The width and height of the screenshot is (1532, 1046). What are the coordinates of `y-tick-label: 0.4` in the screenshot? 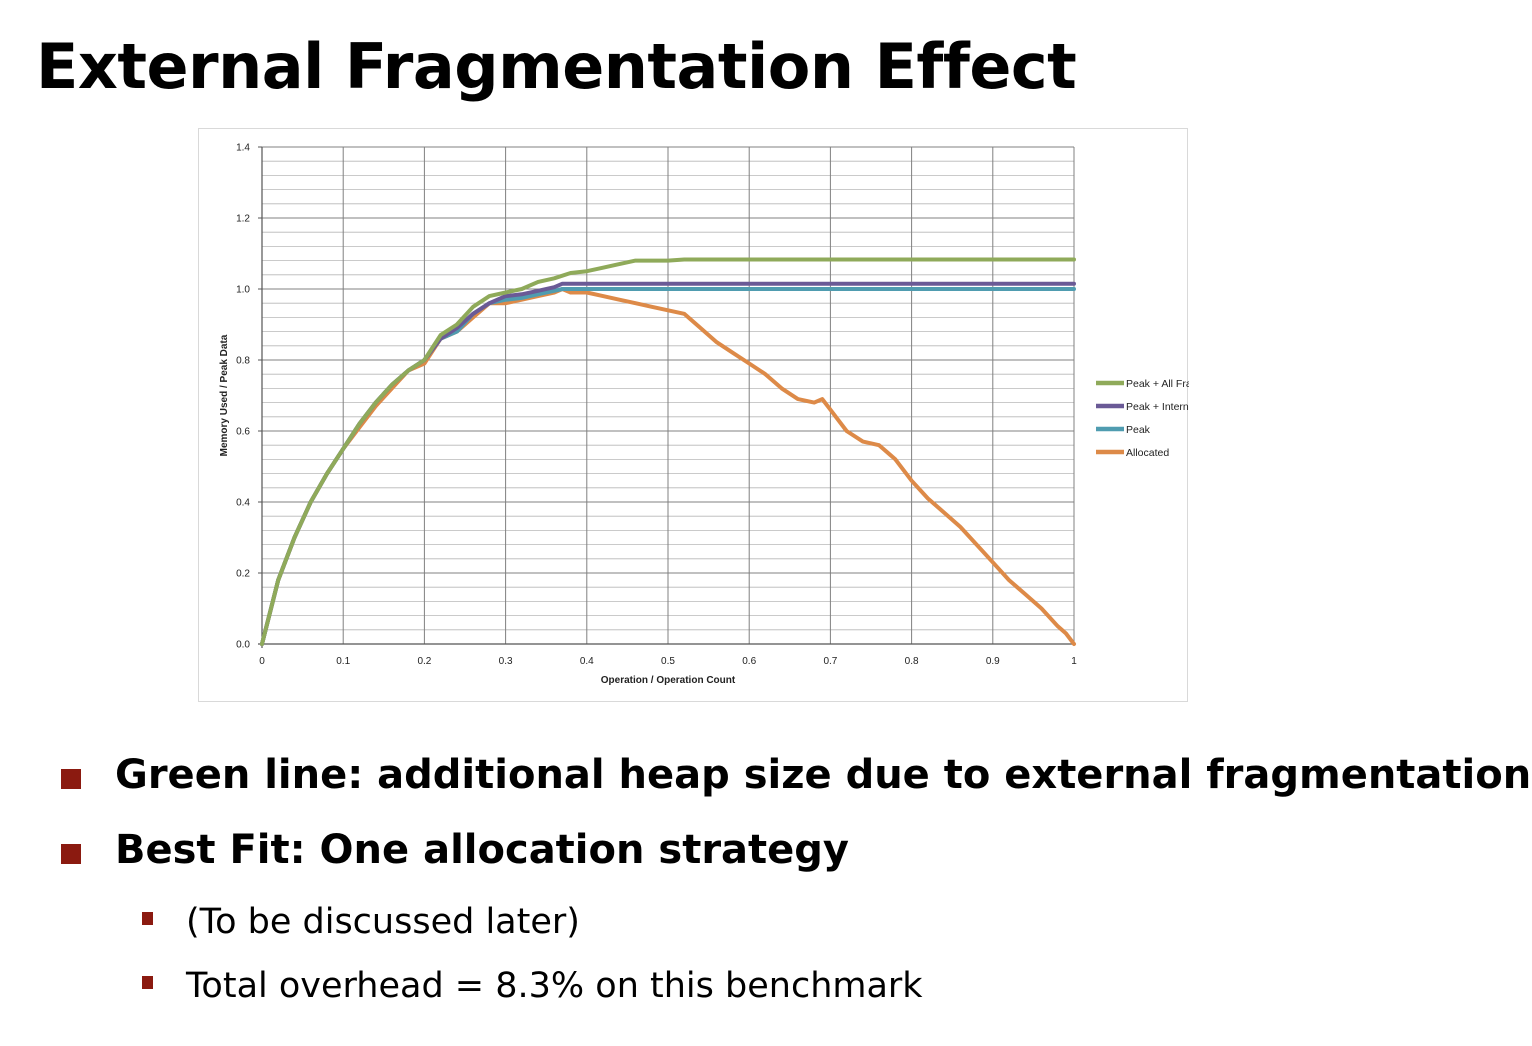 It's located at (243, 503).